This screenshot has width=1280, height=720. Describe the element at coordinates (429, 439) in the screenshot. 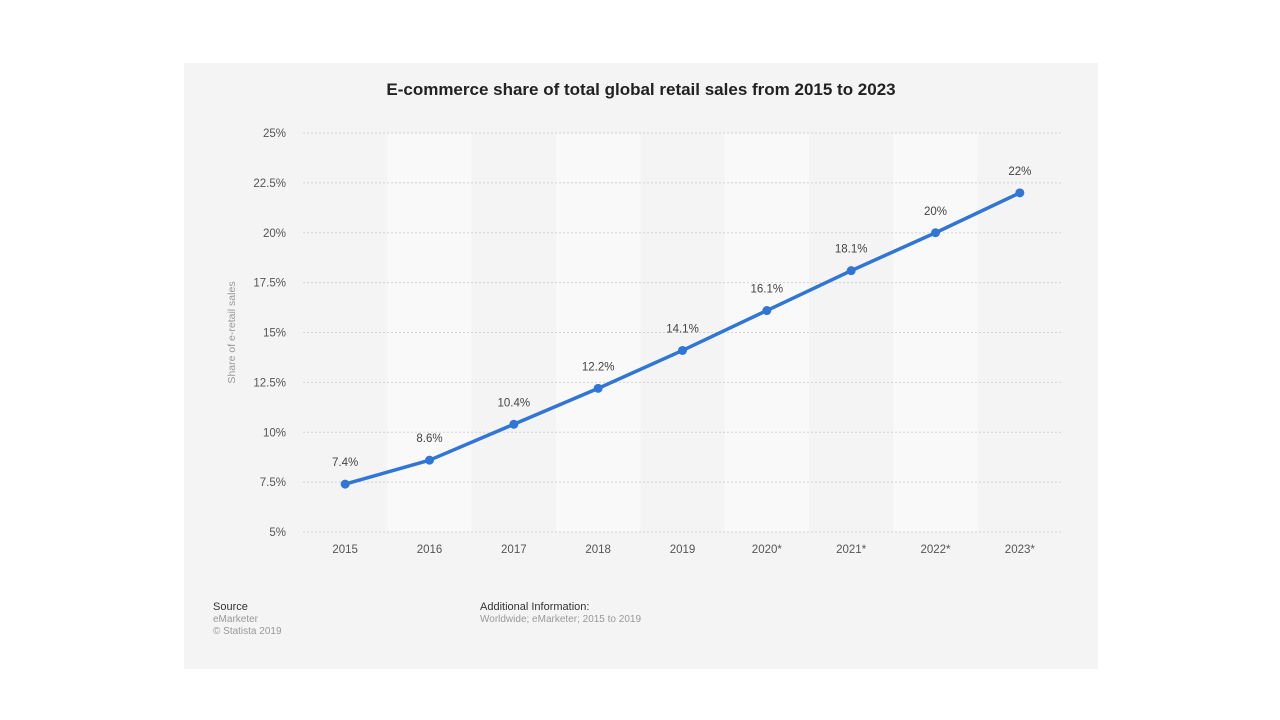

I see `data-label: 8.6%` at that location.